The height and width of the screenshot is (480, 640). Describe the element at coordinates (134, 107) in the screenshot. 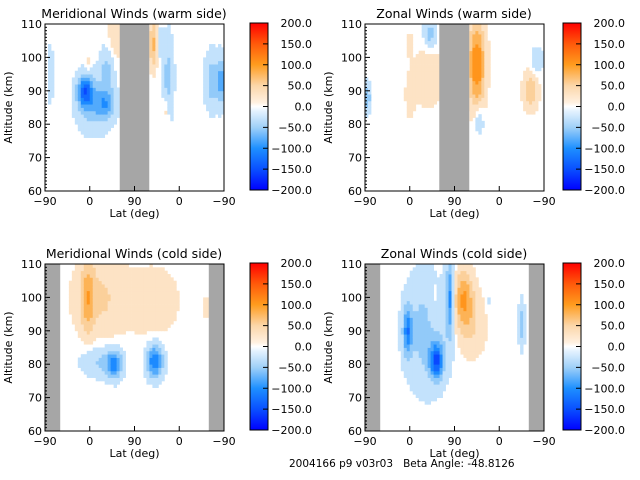

I see `no-data-region` at that location.